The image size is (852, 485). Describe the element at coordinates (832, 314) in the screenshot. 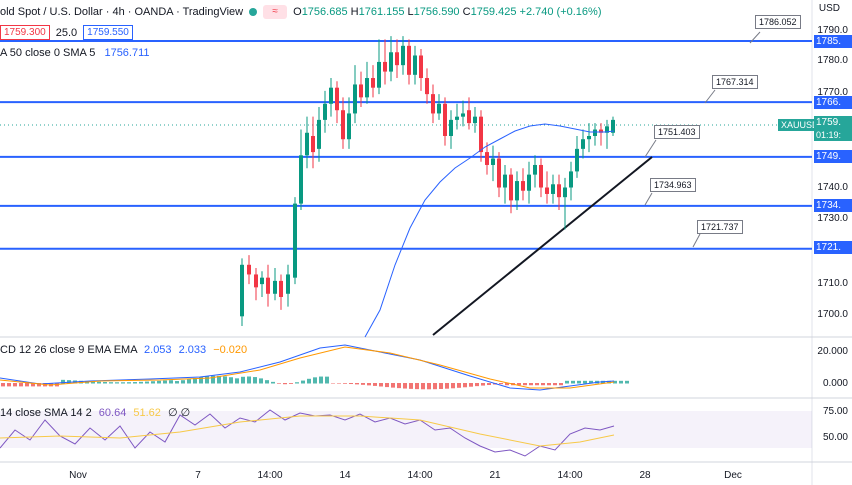

I see `price-tick: 1700.0` at that location.